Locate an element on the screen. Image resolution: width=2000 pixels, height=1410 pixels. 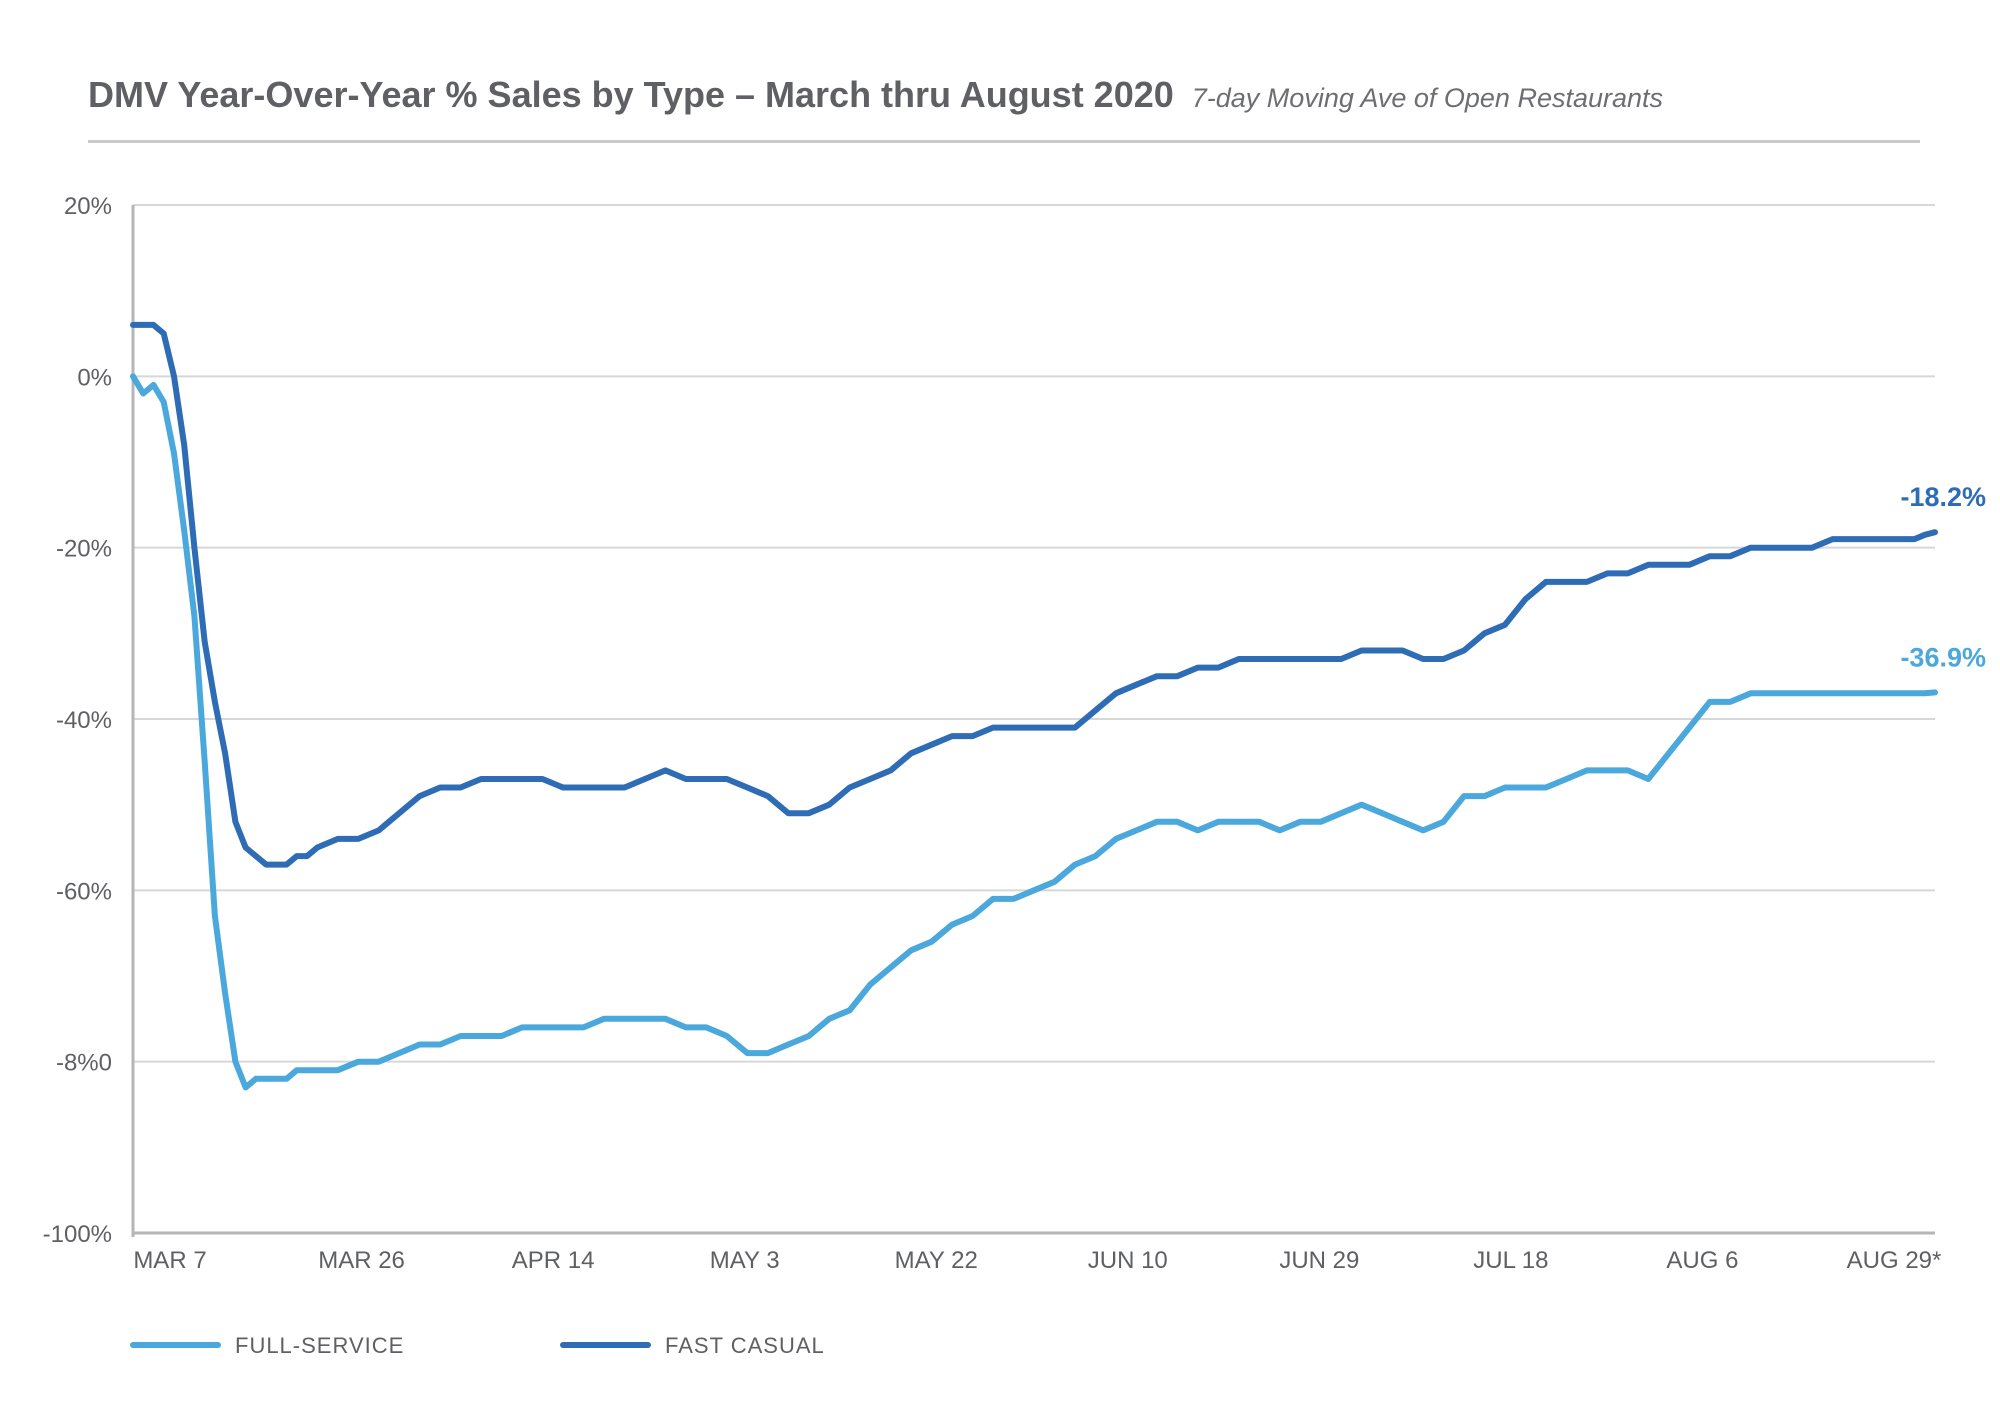
x-tick-label: AUG 6 is located at coordinates (1702, 1260).